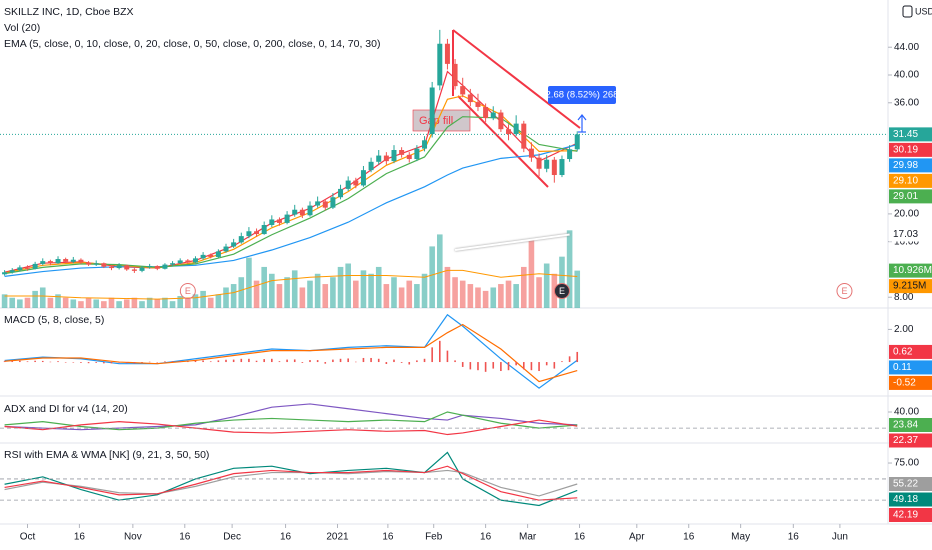 The width and height of the screenshot is (932, 550). I want to click on adx-legend: ADX and DI for v4 (14, 20), so click(66, 409).